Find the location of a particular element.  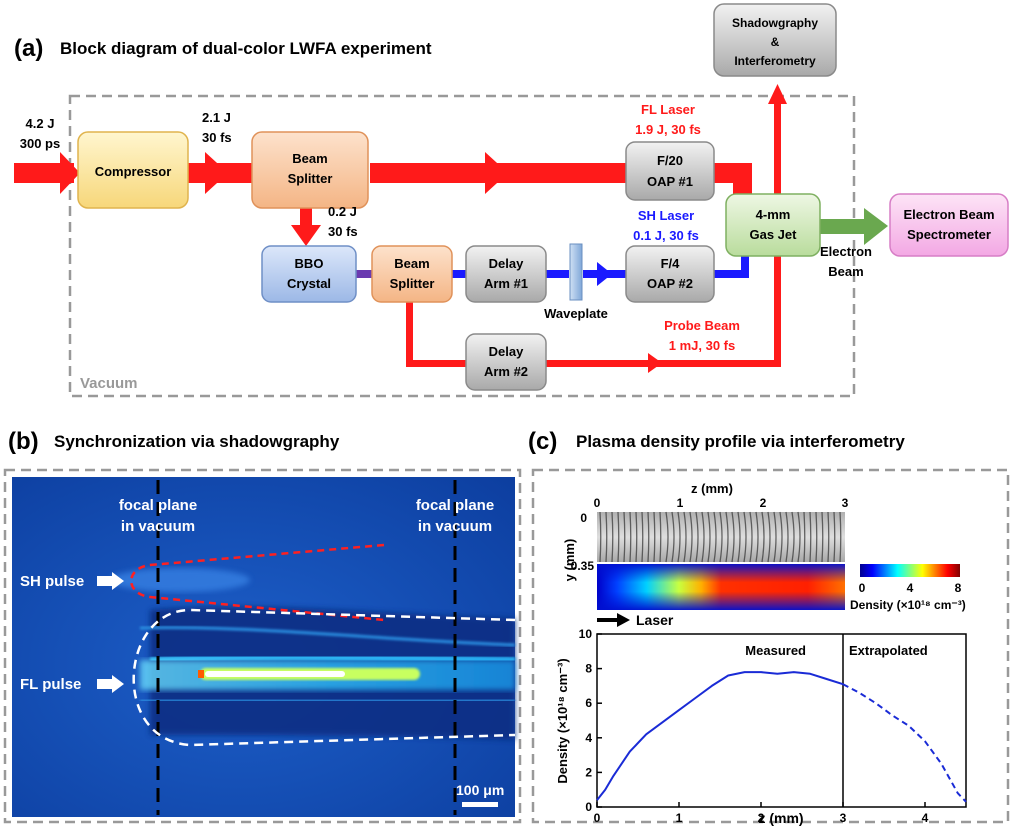

focal-plane-right-label-2: in vacuum is located at coordinates (455, 526).